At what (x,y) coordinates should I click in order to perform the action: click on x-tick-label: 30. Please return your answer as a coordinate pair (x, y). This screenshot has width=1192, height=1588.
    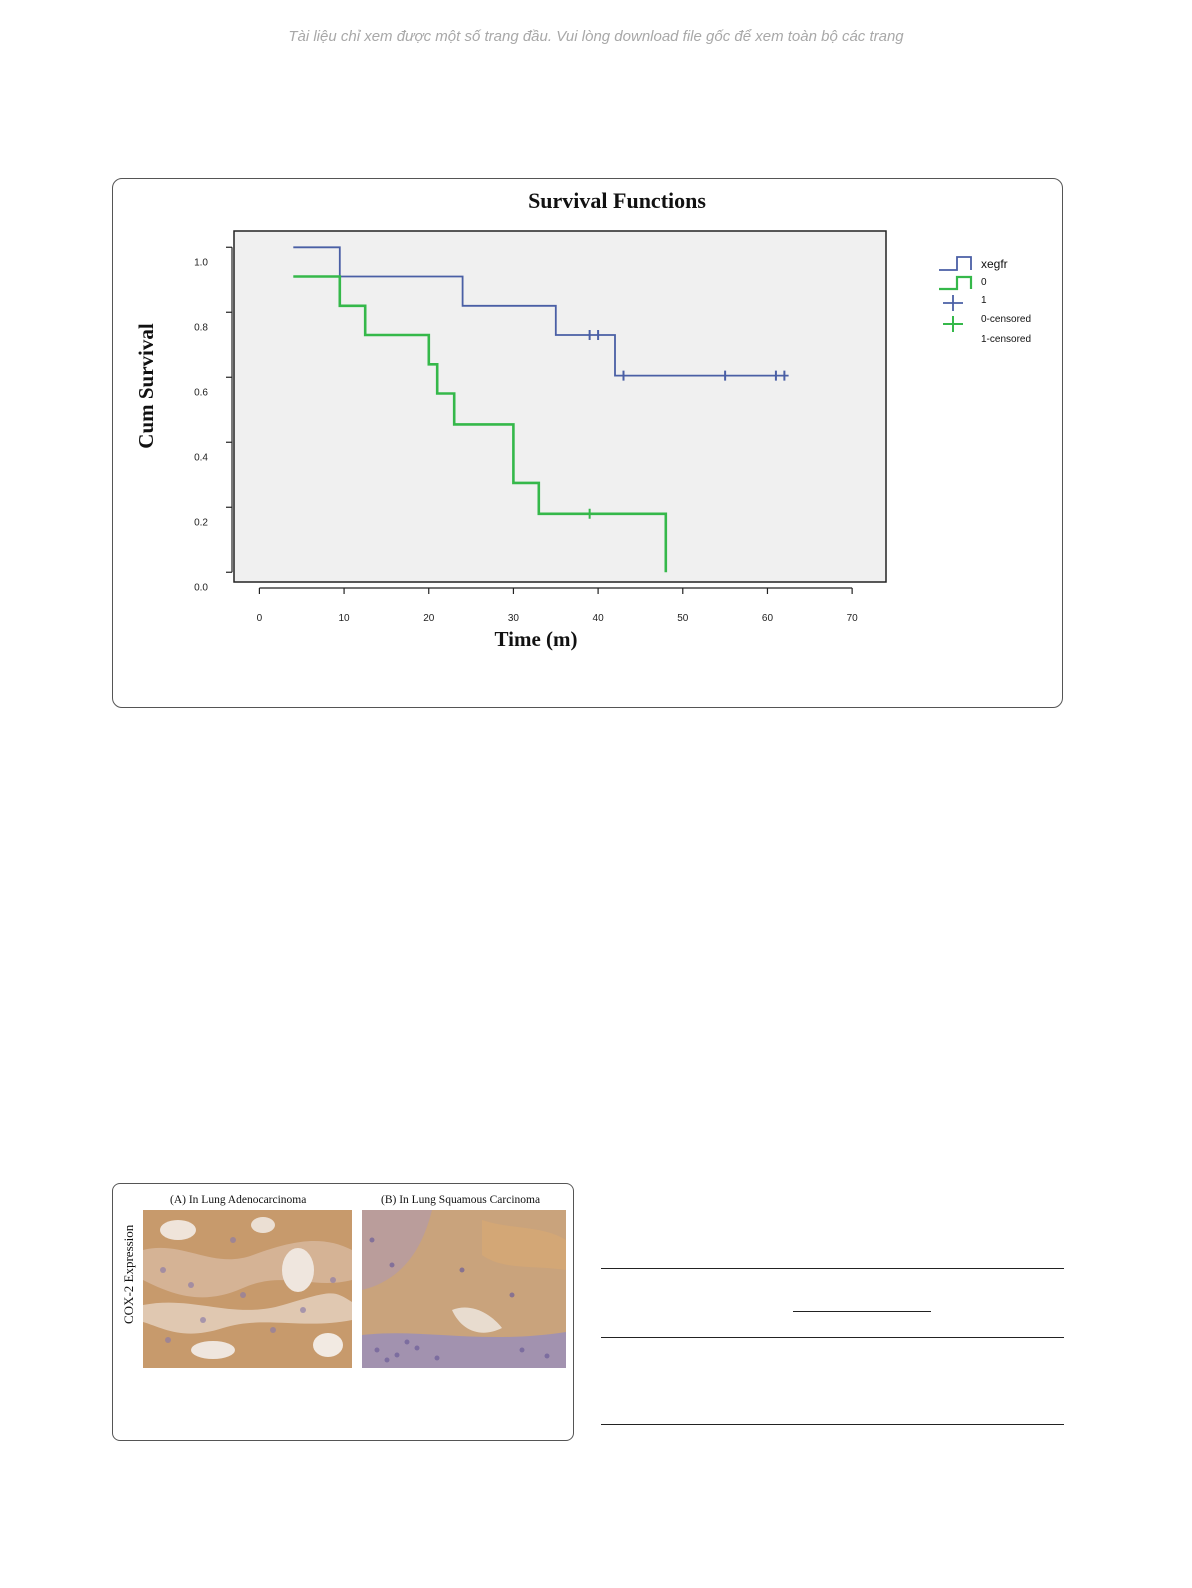
    Looking at the image, I should click on (514, 618).